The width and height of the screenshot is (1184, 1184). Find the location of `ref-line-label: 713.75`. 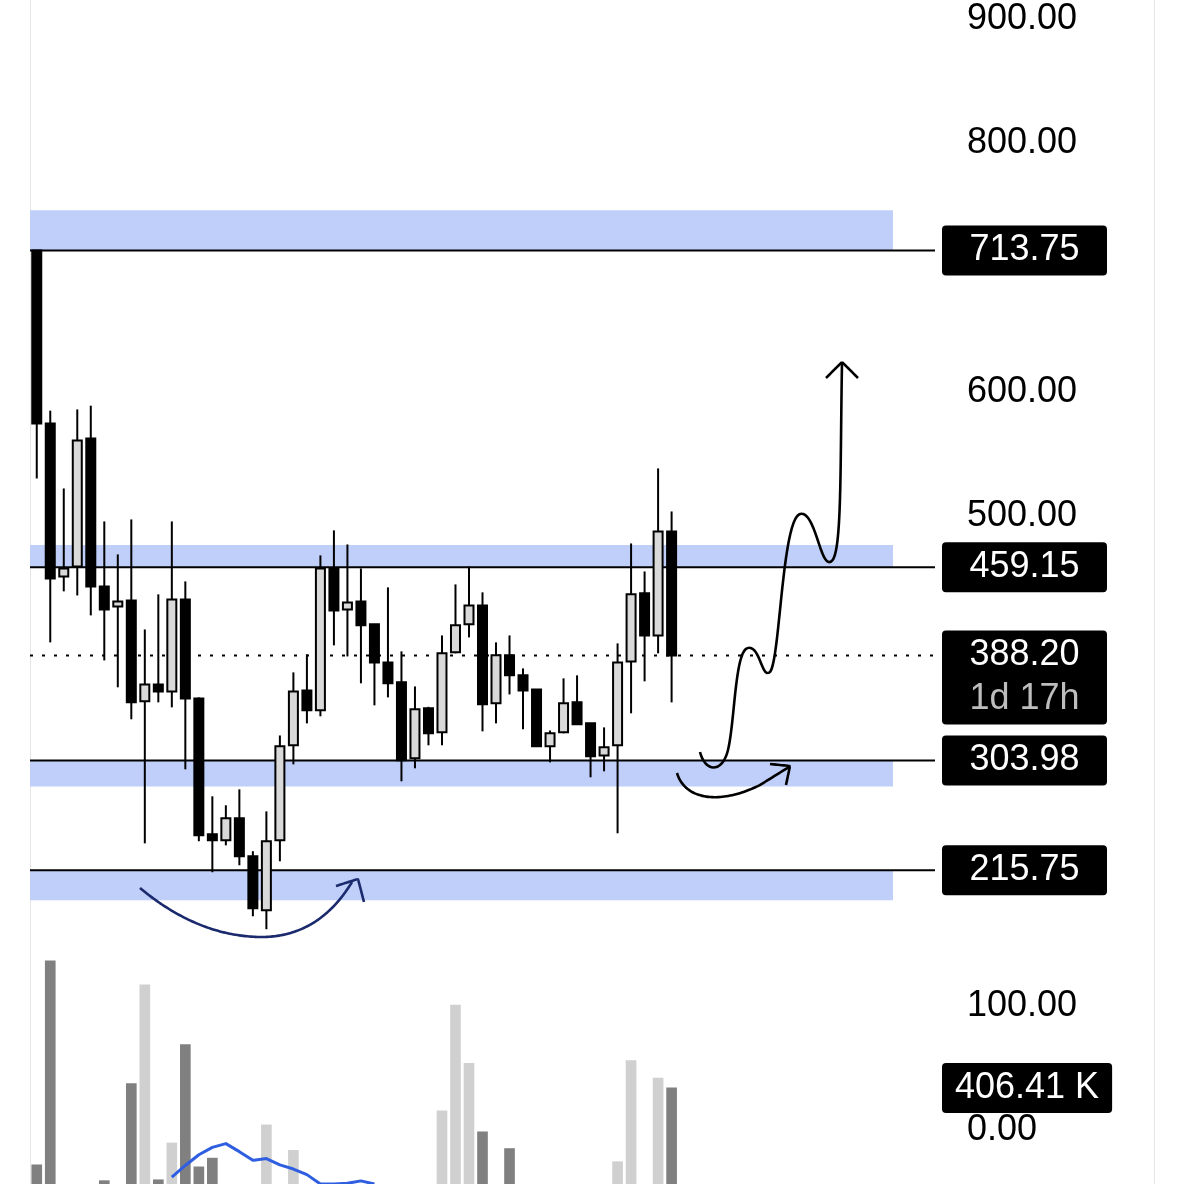

ref-line-label: 713.75 is located at coordinates (1024, 248).